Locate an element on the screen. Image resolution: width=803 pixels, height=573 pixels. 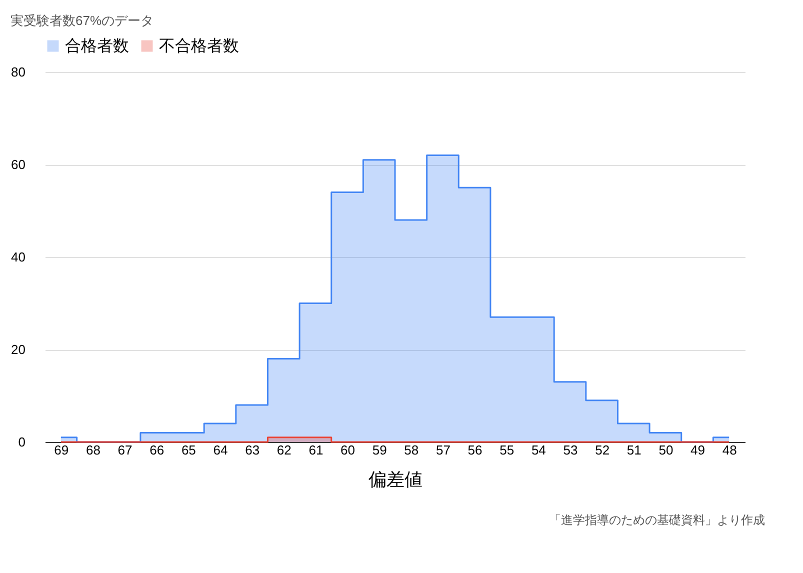
x-tick-label: 66 is located at coordinates (157, 450).